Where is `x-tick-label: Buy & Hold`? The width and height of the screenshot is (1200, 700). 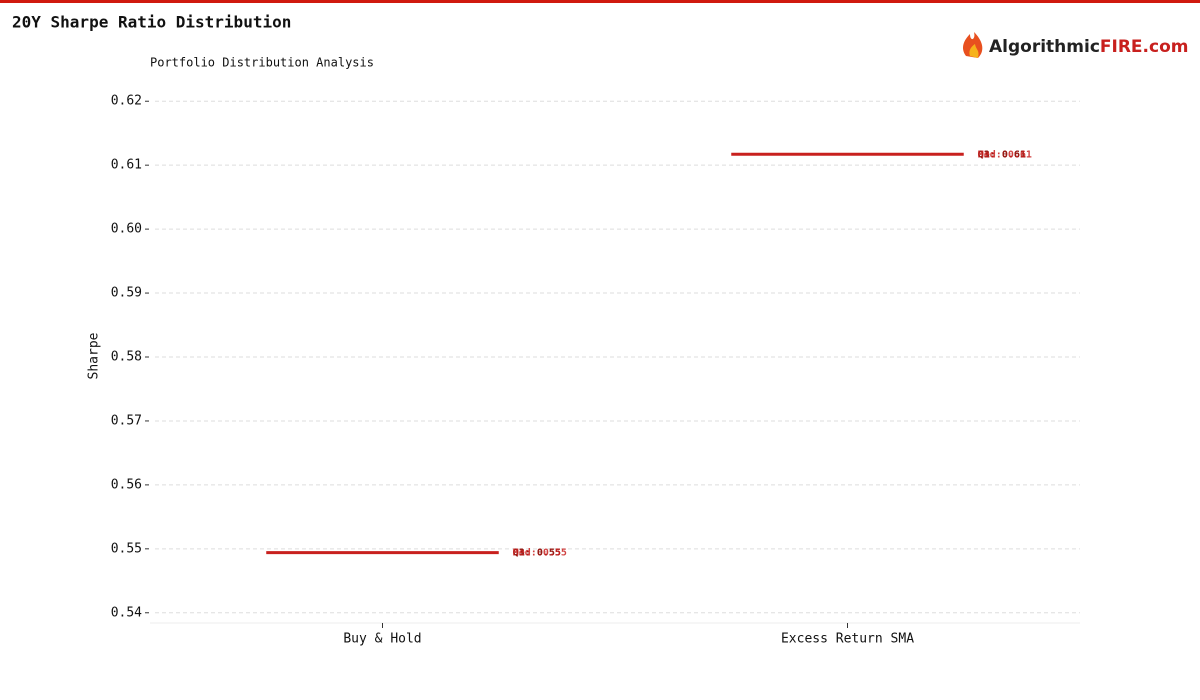
x-tick-label: Buy & Hold is located at coordinates (382, 639).